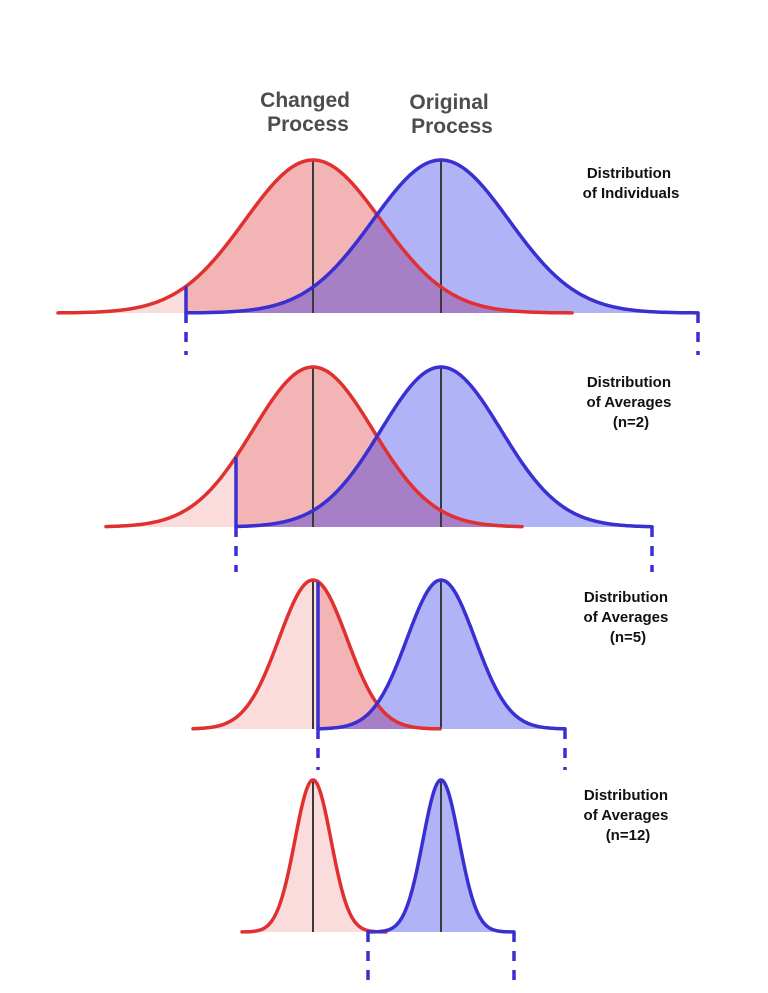  I want to click on panel-label-averages-n5: Distribution of Averages (n=5), so click(628, 617).